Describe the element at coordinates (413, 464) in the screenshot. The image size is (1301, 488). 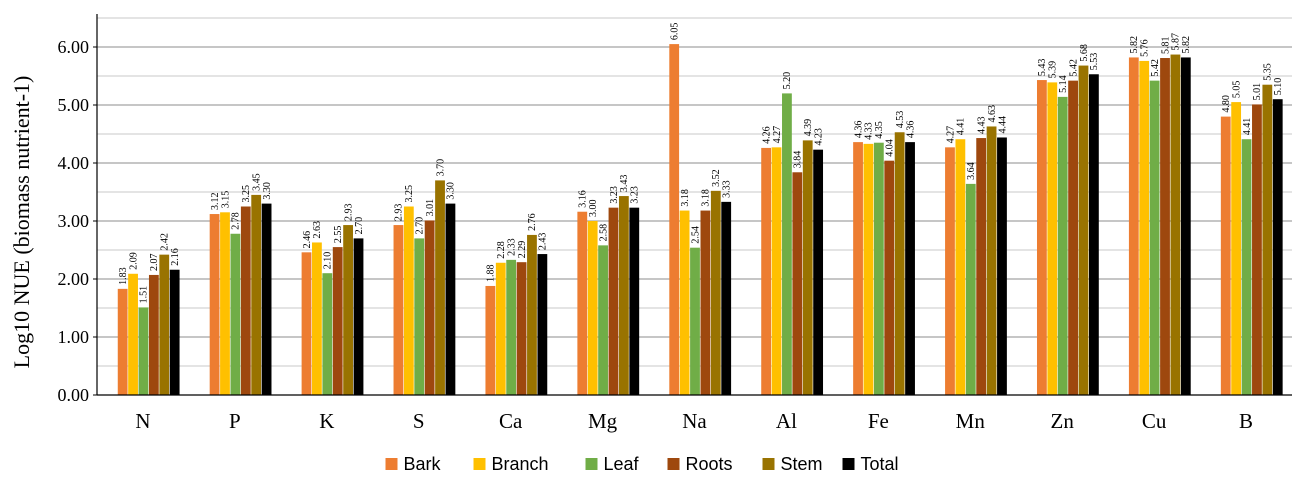
I see `legend-item-bark: Bark` at that location.